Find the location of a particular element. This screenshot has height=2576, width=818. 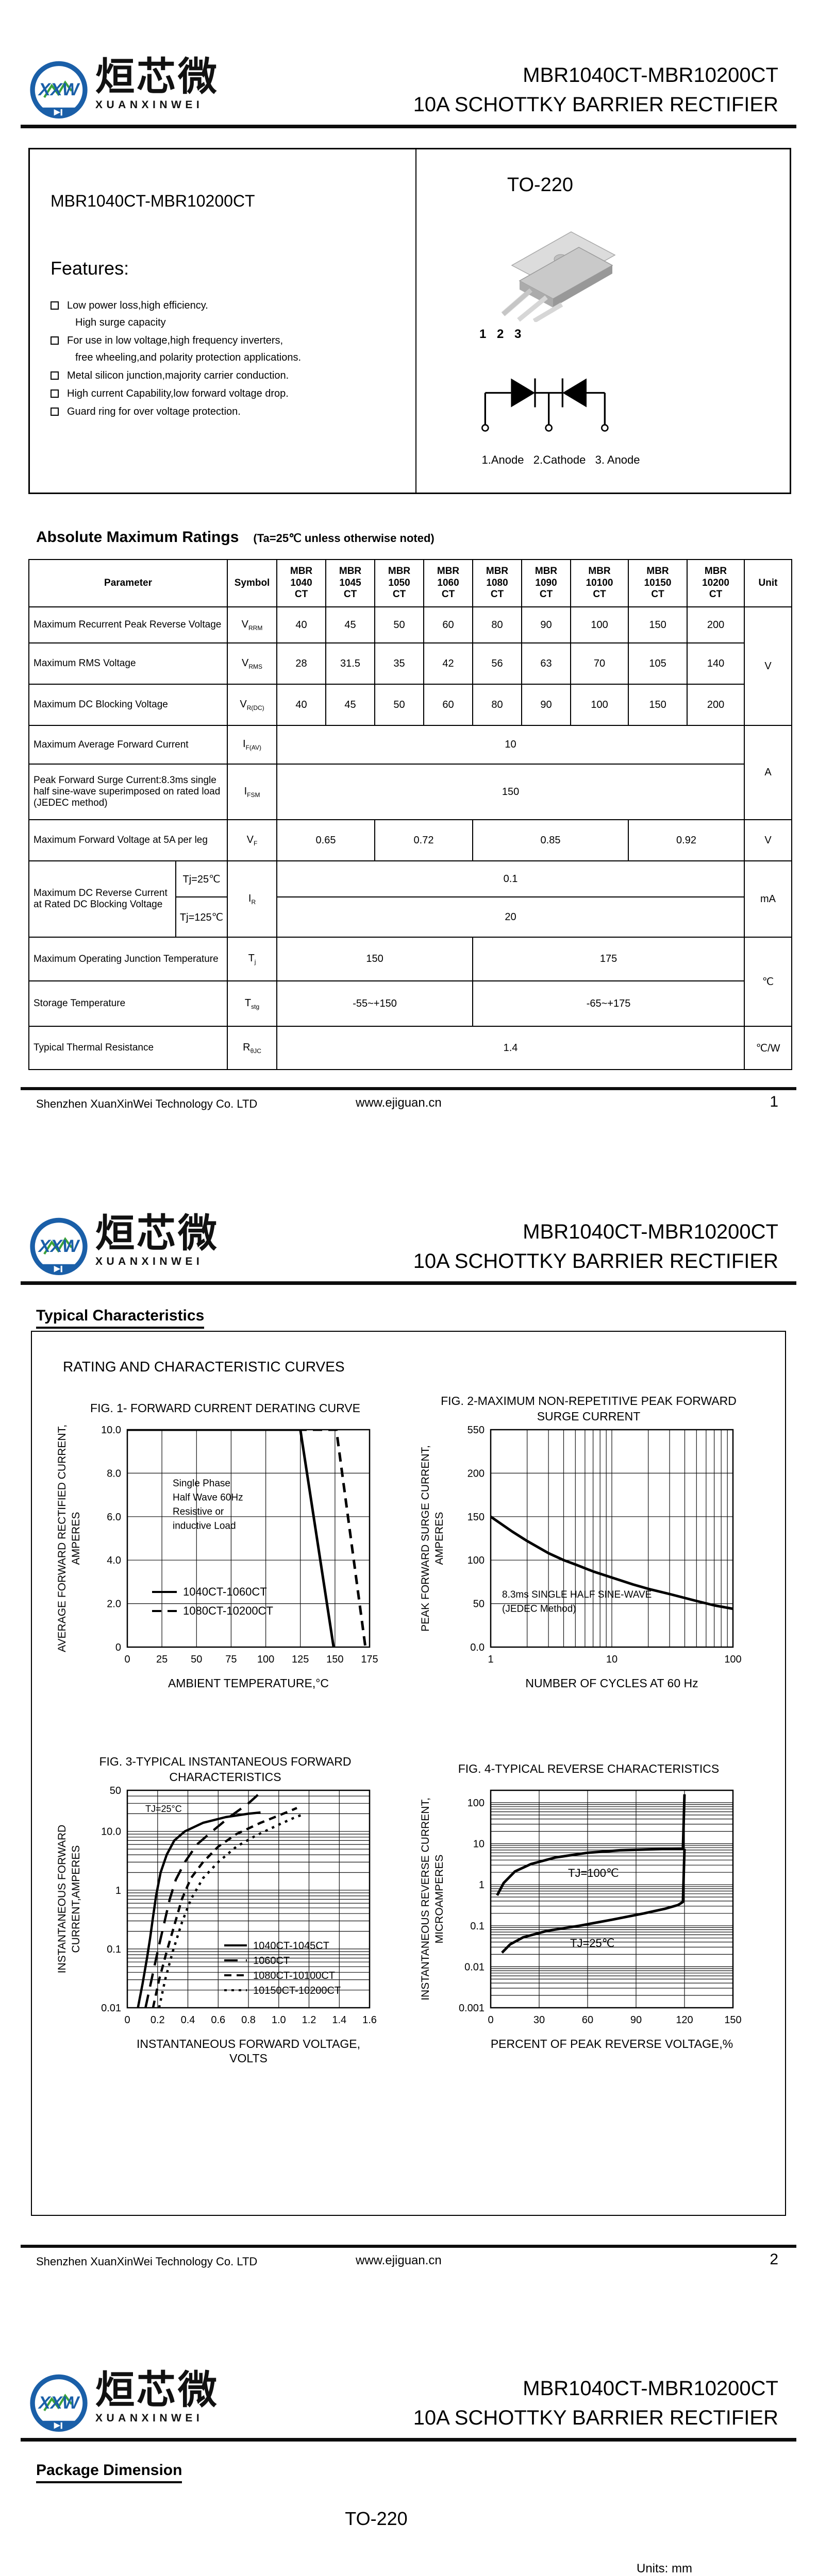

table-cell: MBR 1045 CT is located at coordinates (350, 583).